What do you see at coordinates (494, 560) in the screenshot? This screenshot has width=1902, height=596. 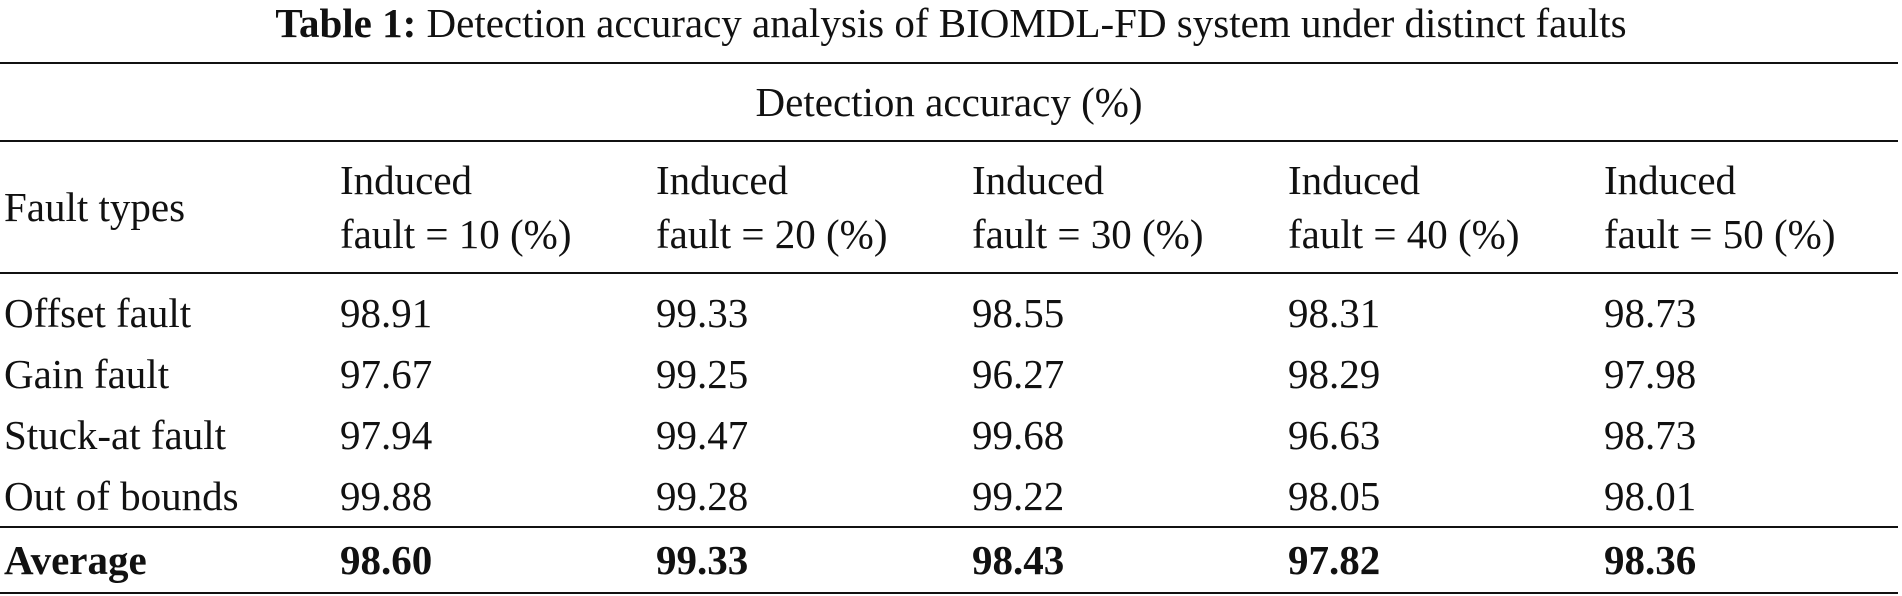 I see `average-cell: 98.60` at bounding box center [494, 560].